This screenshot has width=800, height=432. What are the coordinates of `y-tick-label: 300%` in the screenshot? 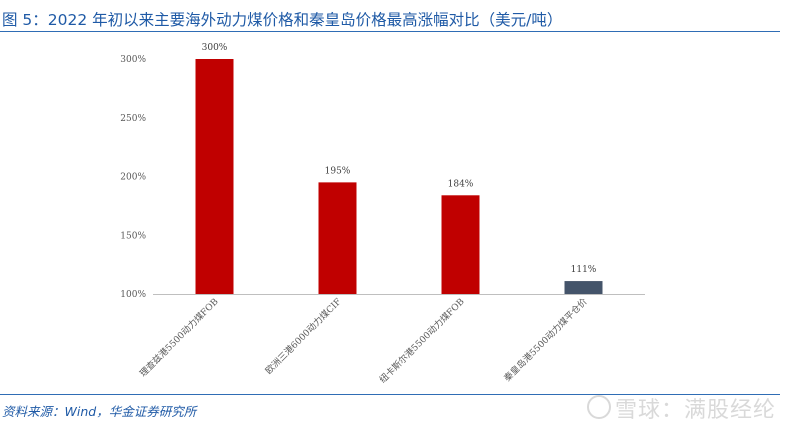 It's located at (133, 60).